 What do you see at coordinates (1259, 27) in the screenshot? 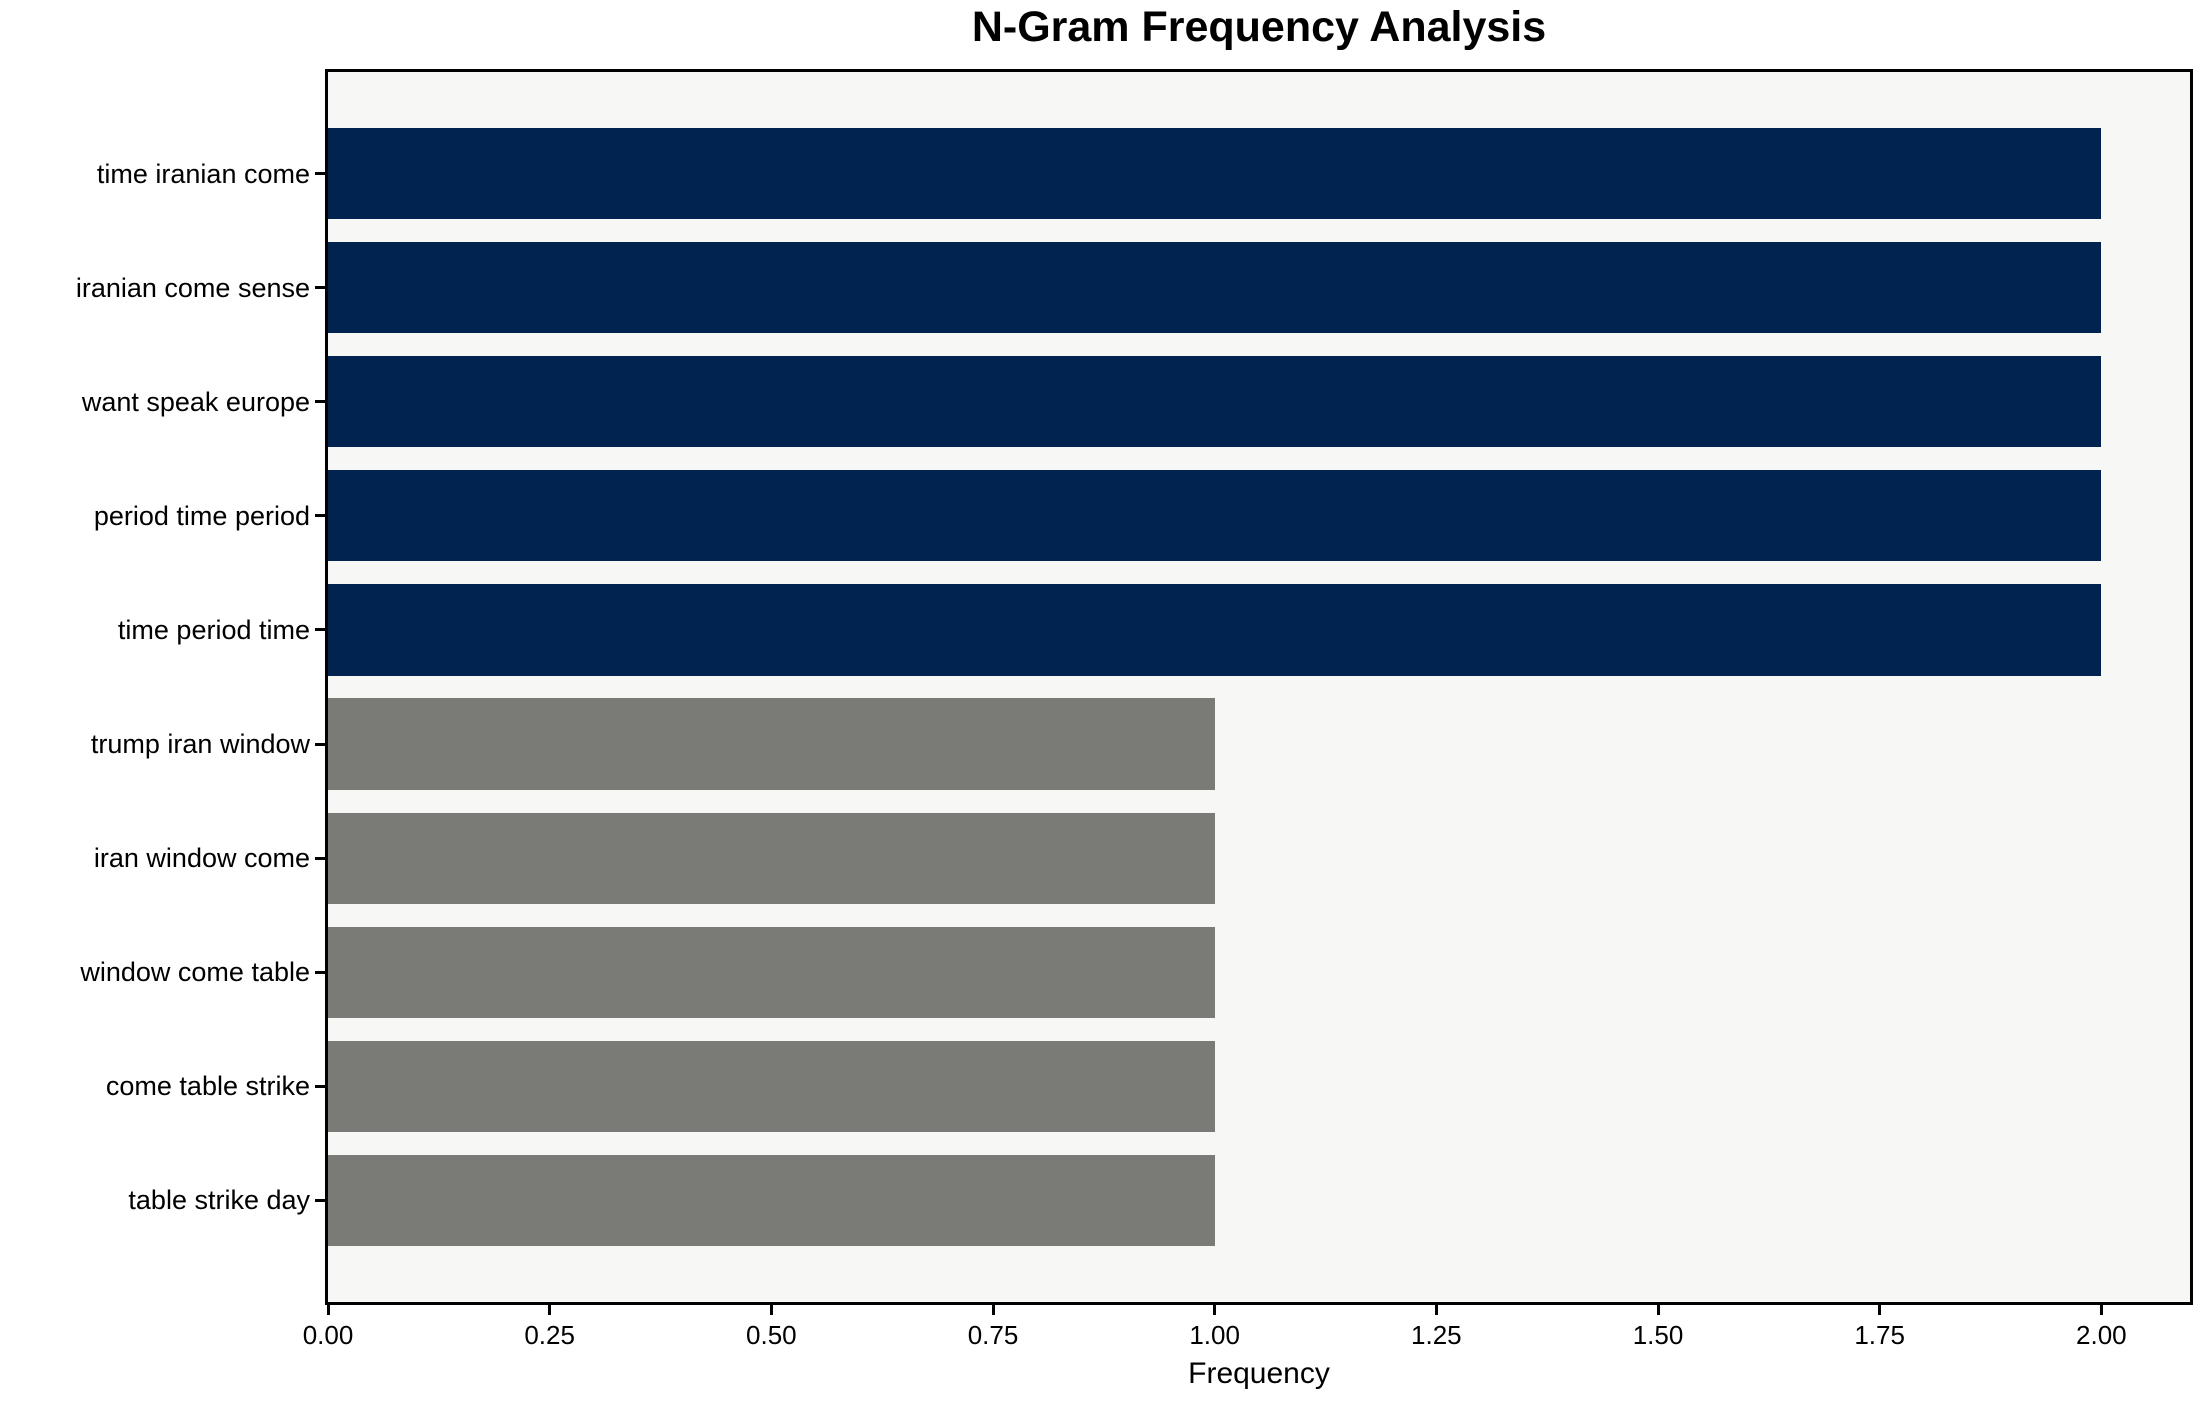
I see `chart-title: N-Gram Frequency Analysis` at bounding box center [1259, 27].